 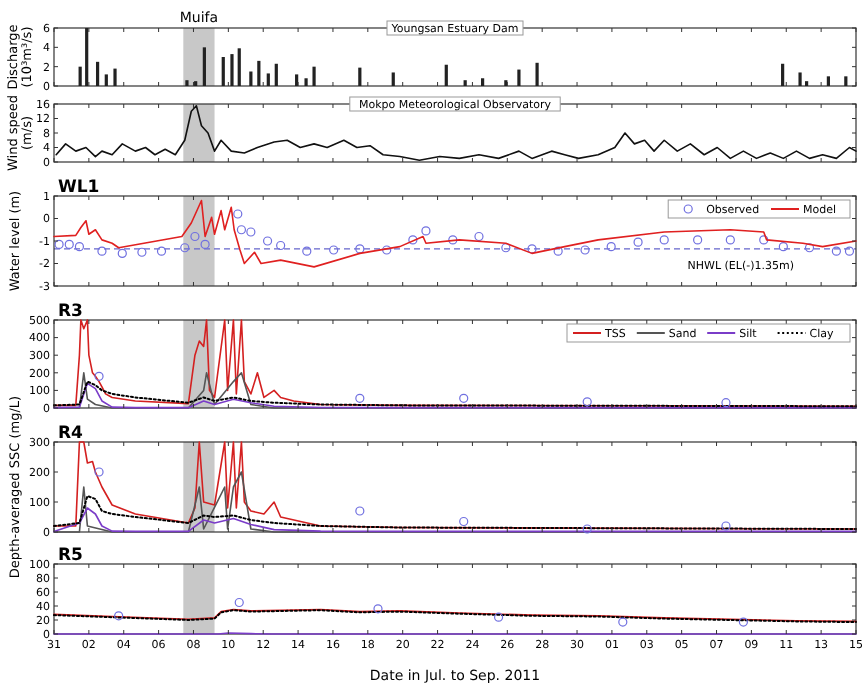 What do you see at coordinates (79, 188) in the screenshot?
I see `chart-title: WL1` at bounding box center [79, 188].